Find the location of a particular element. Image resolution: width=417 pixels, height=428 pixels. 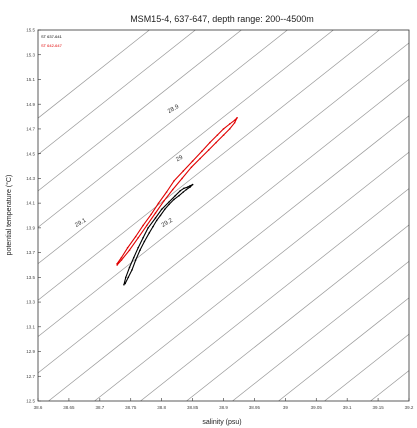

y-tick-label: 14.5 is located at coordinates (30, 153).